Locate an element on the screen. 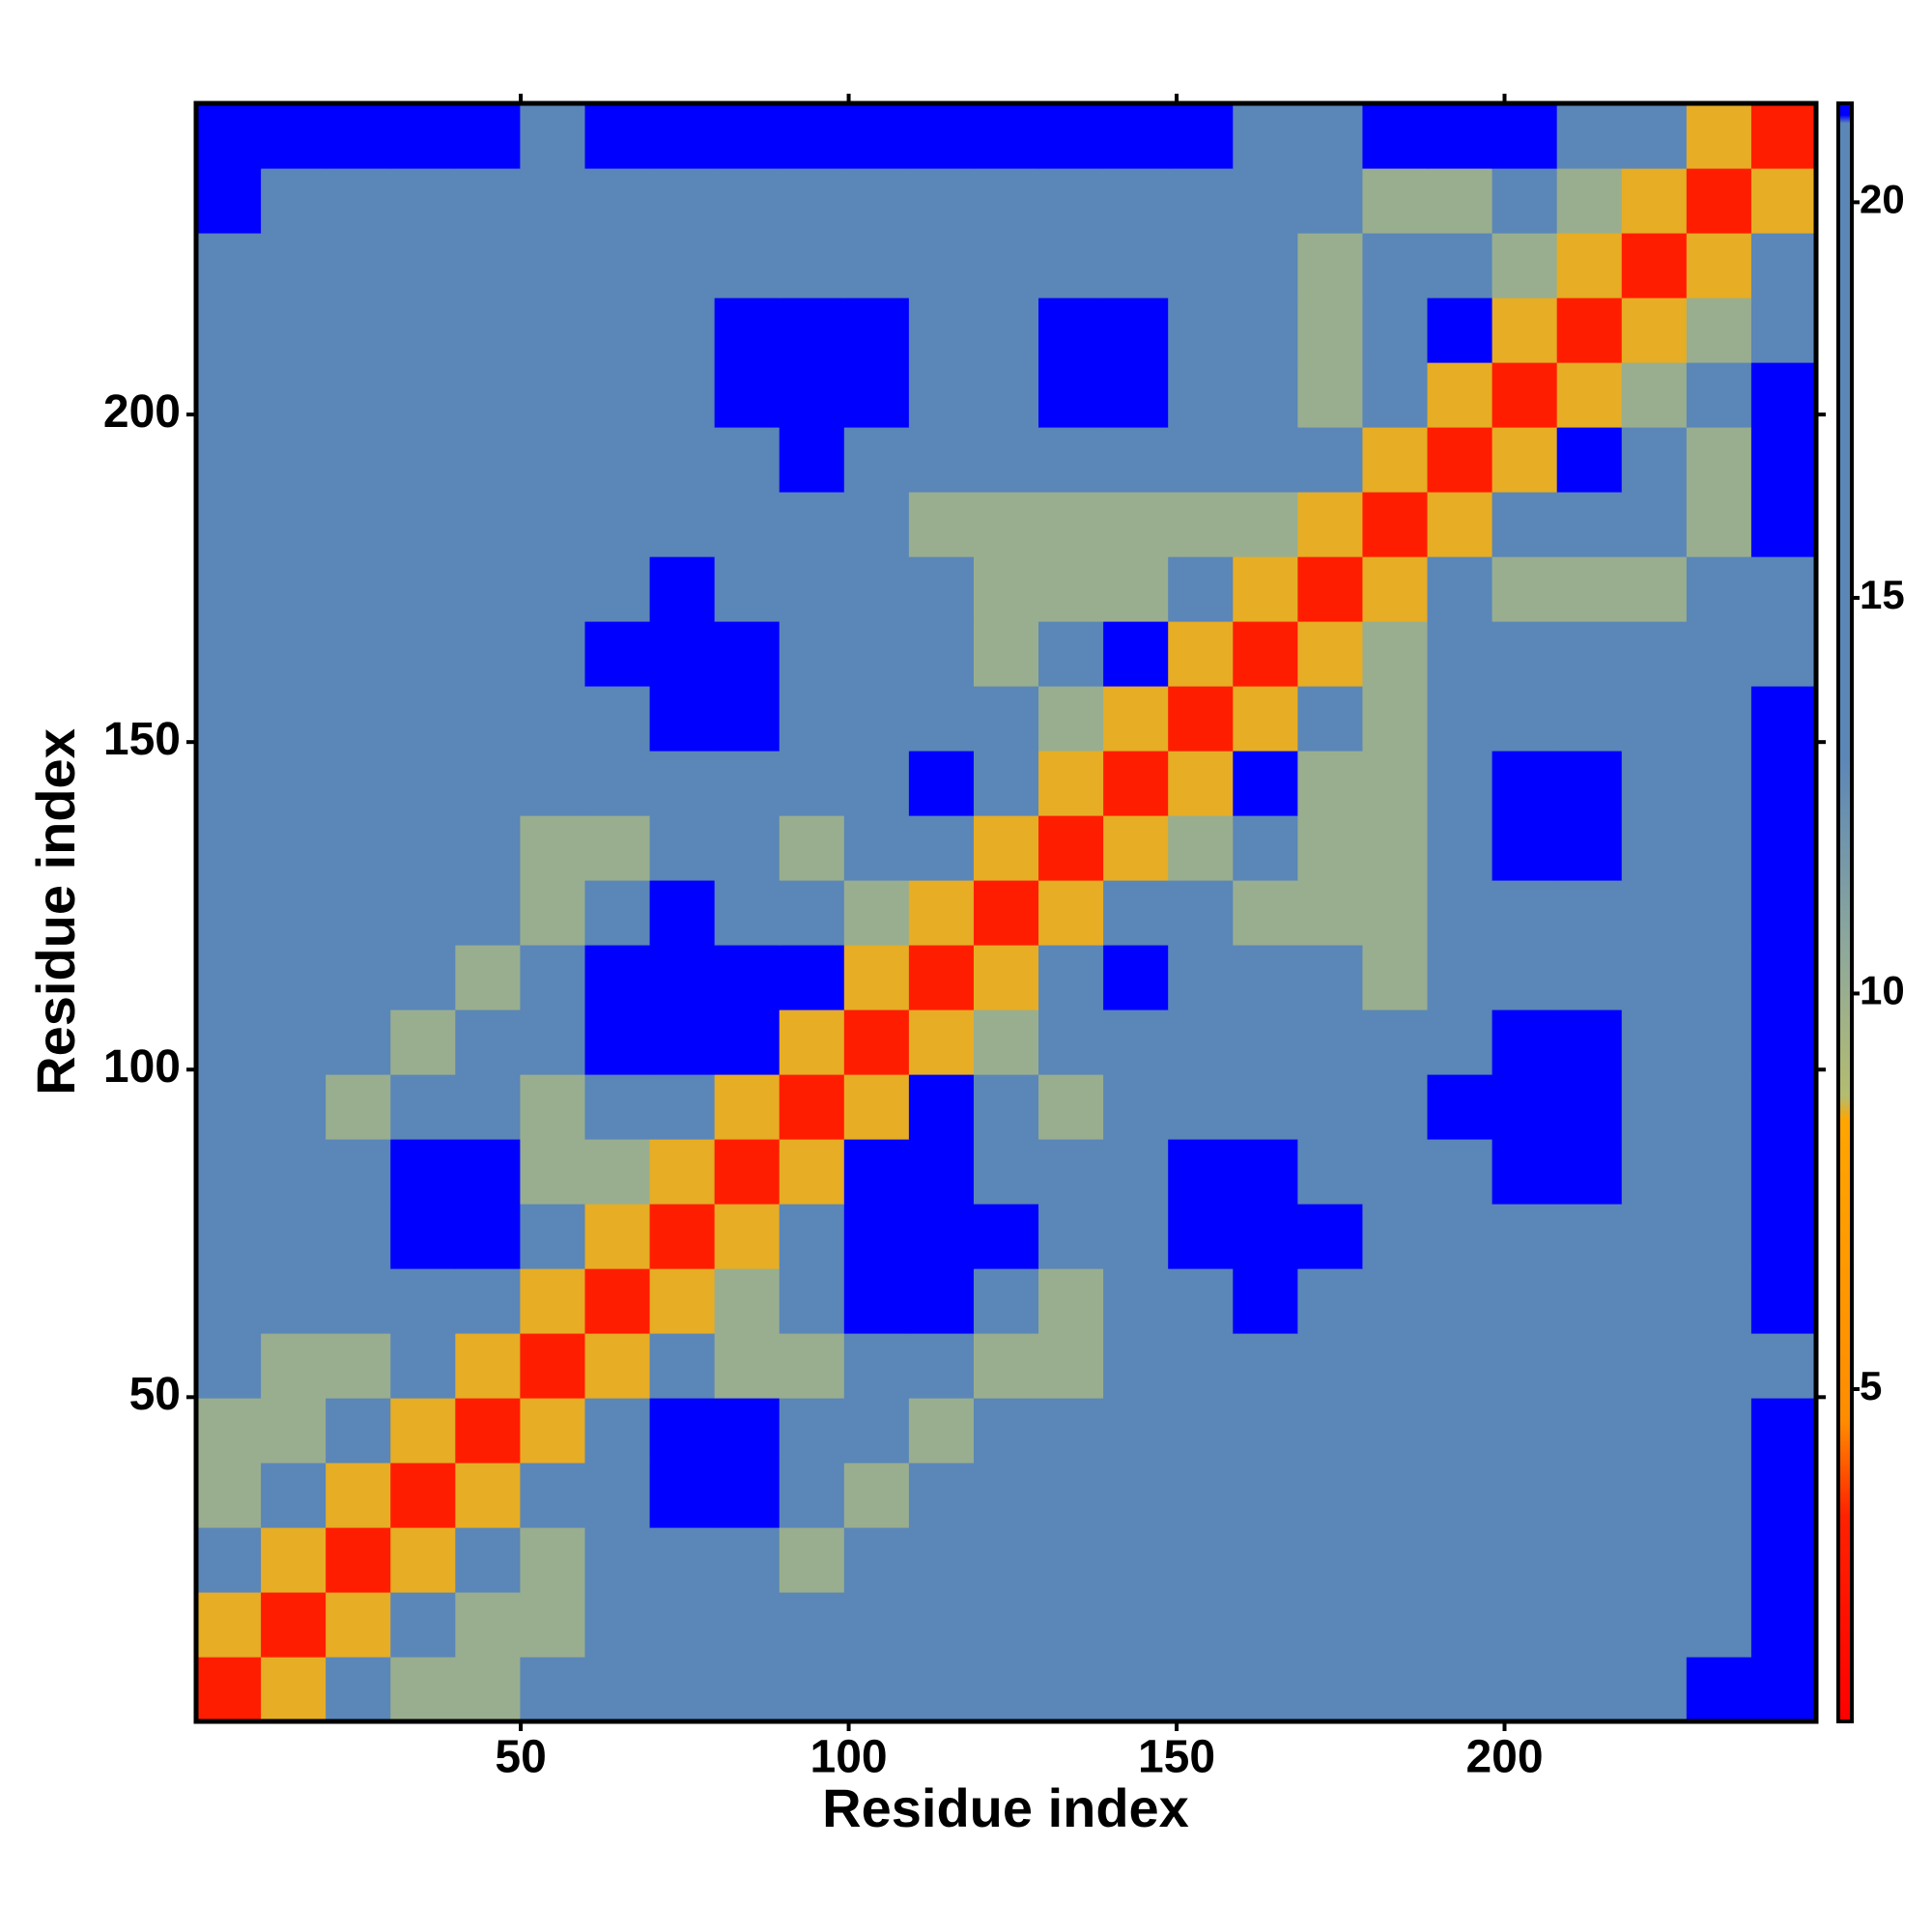  colorbar-tick-label: 20 is located at coordinates (1882, 198).